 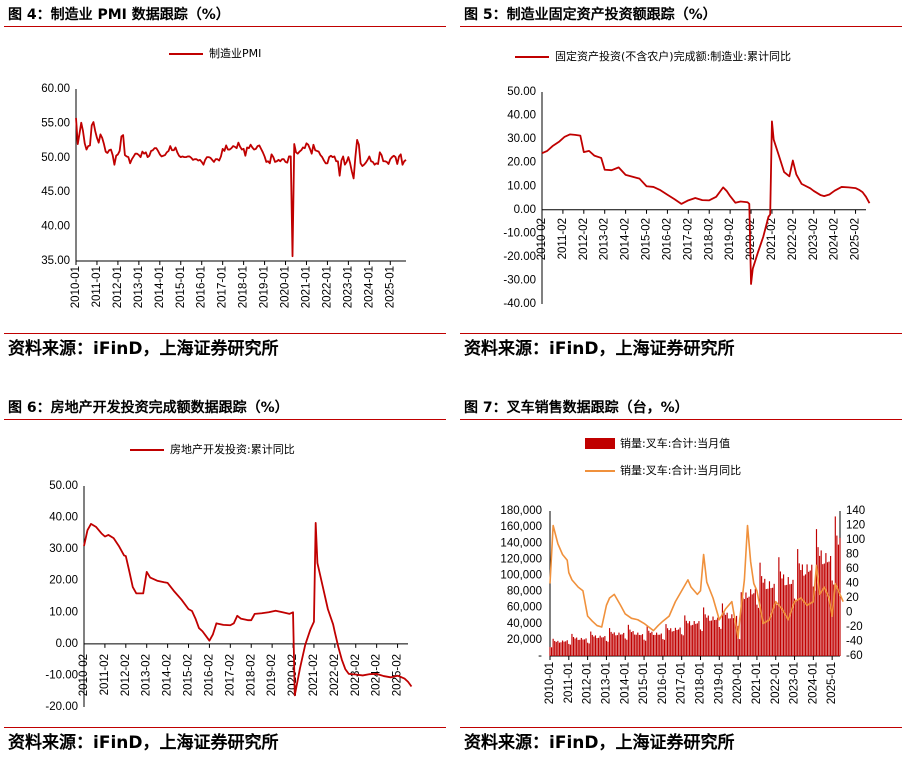 What do you see at coordinates (569, 682) in the screenshot?
I see `x-tick-label: 2011-01` at bounding box center [569, 682].